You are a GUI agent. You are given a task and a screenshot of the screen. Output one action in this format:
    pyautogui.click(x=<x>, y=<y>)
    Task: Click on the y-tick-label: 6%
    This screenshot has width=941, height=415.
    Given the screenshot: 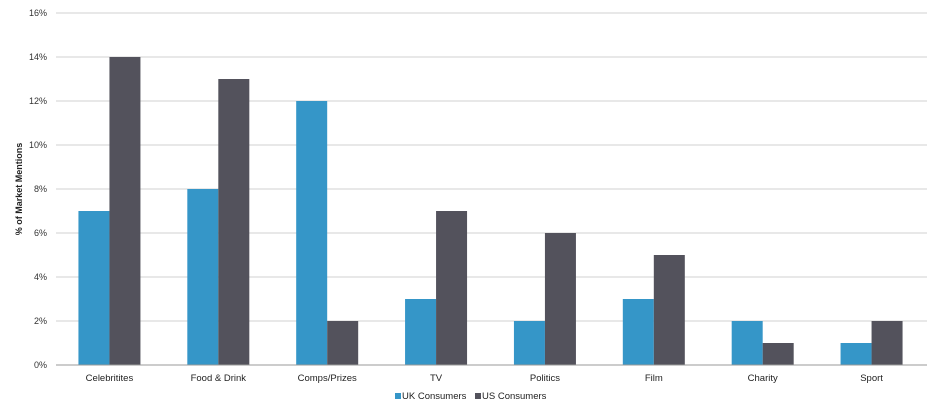 What is the action you would take?
    pyautogui.click(x=40, y=233)
    